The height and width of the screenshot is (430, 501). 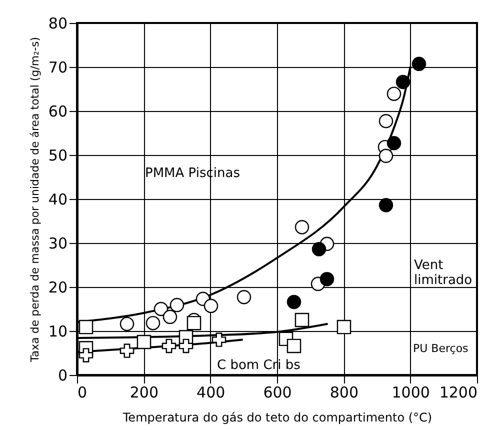 I want to click on y-tick-label: 80, so click(x=58, y=23).